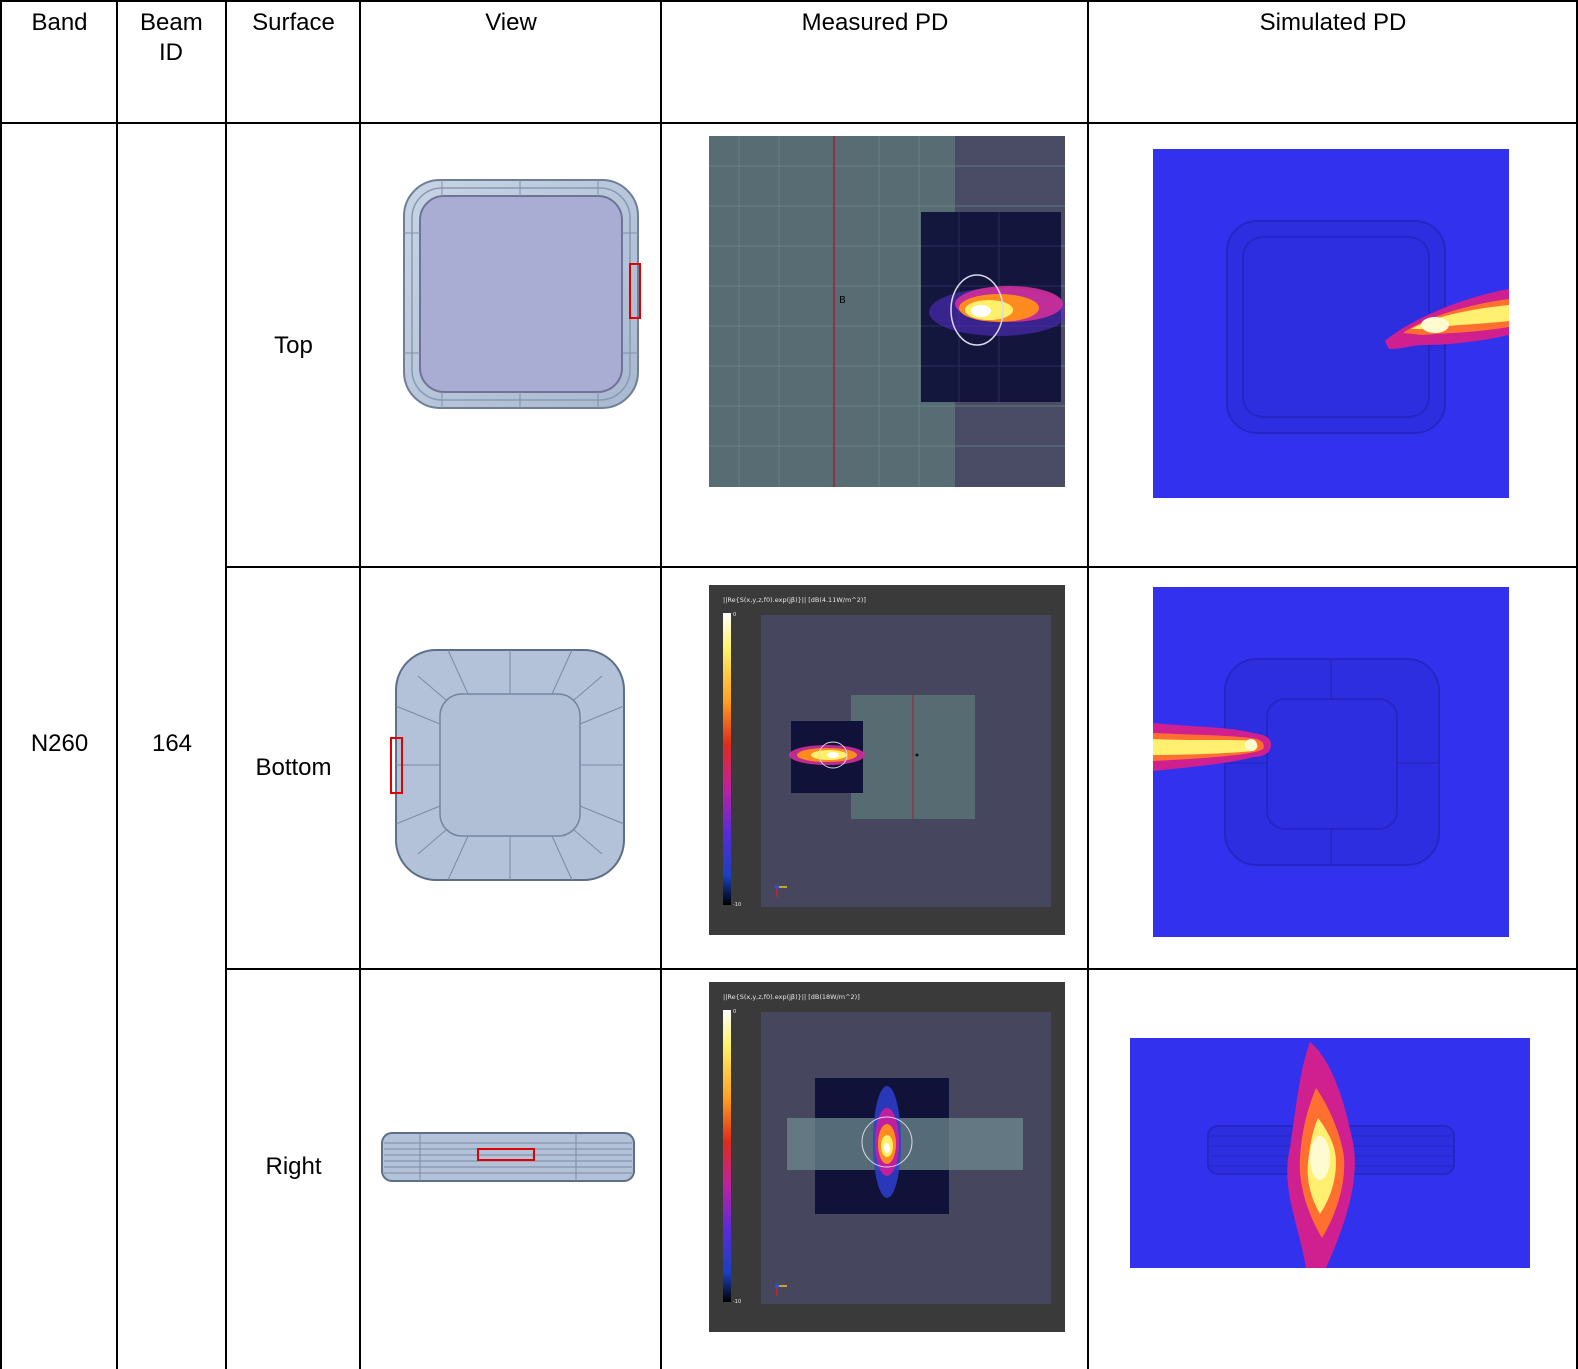 The width and height of the screenshot is (1578, 1369). Describe the element at coordinates (1333, 22) in the screenshot. I see `header-simulated-pd: Simulated PD` at that location.